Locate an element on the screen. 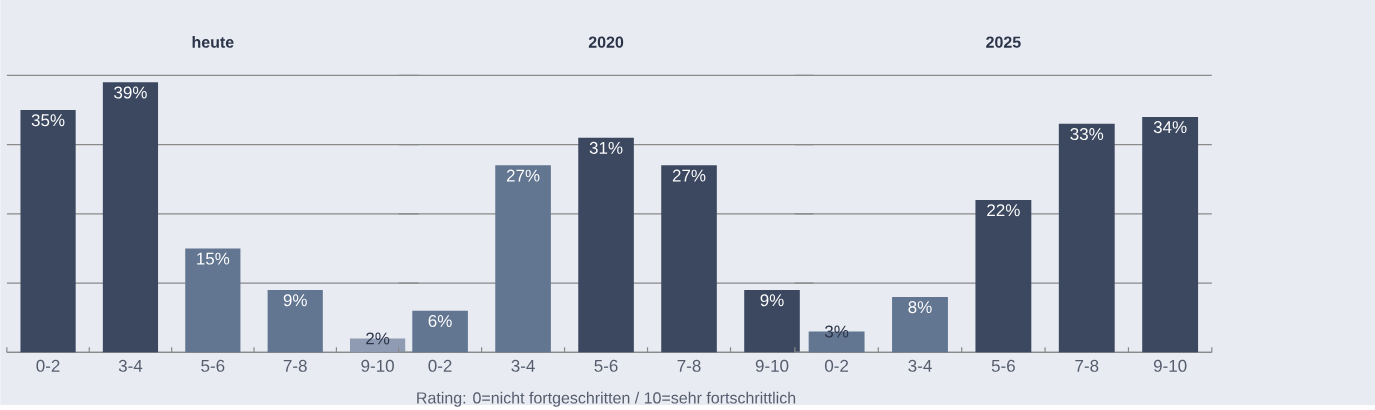 This screenshot has width=1375, height=410. data-label: 39% is located at coordinates (130, 92).